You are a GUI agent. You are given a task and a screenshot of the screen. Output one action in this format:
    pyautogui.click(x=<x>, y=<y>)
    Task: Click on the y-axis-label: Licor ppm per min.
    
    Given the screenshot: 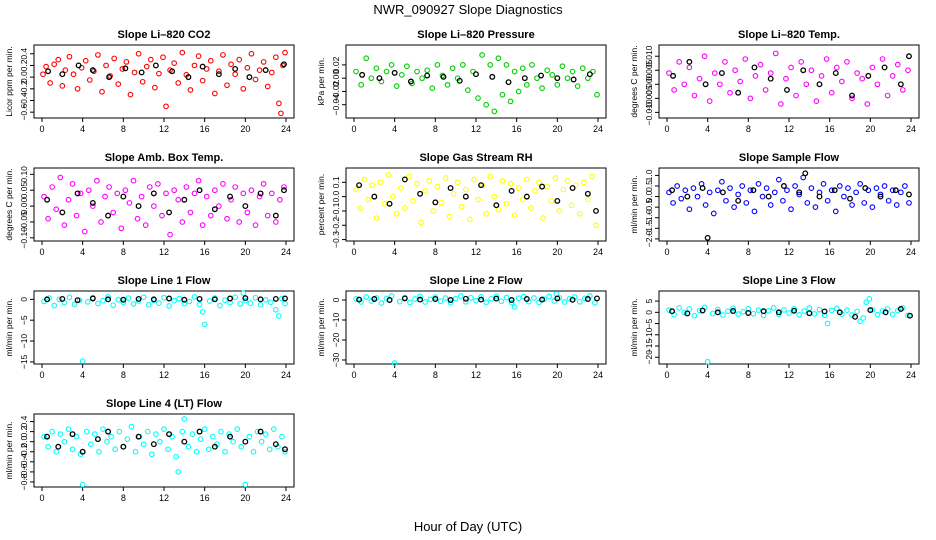 What is the action you would take?
    pyautogui.click(x=9, y=81)
    